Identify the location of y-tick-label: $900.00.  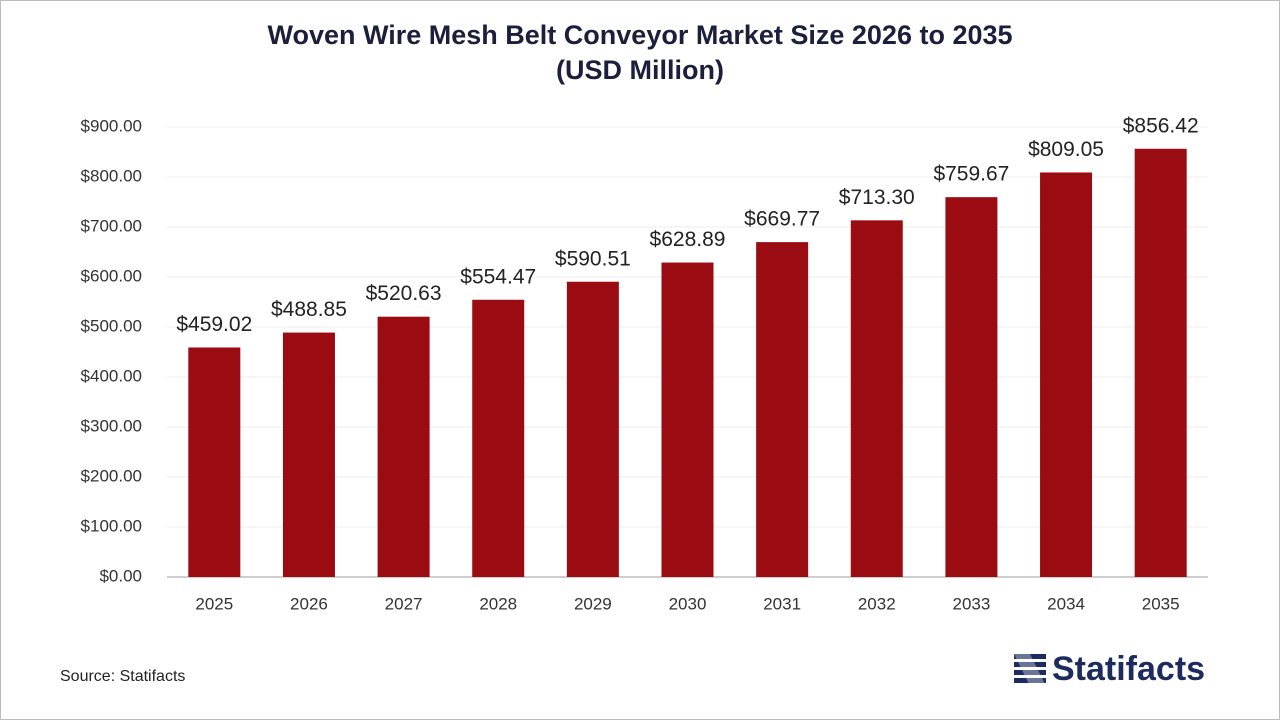
(111, 125).